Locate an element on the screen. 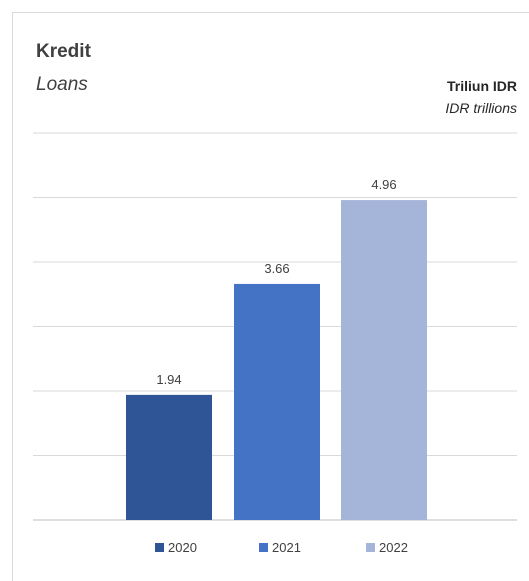  data-label-2022: 4.96 is located at coordinates (383, 184).